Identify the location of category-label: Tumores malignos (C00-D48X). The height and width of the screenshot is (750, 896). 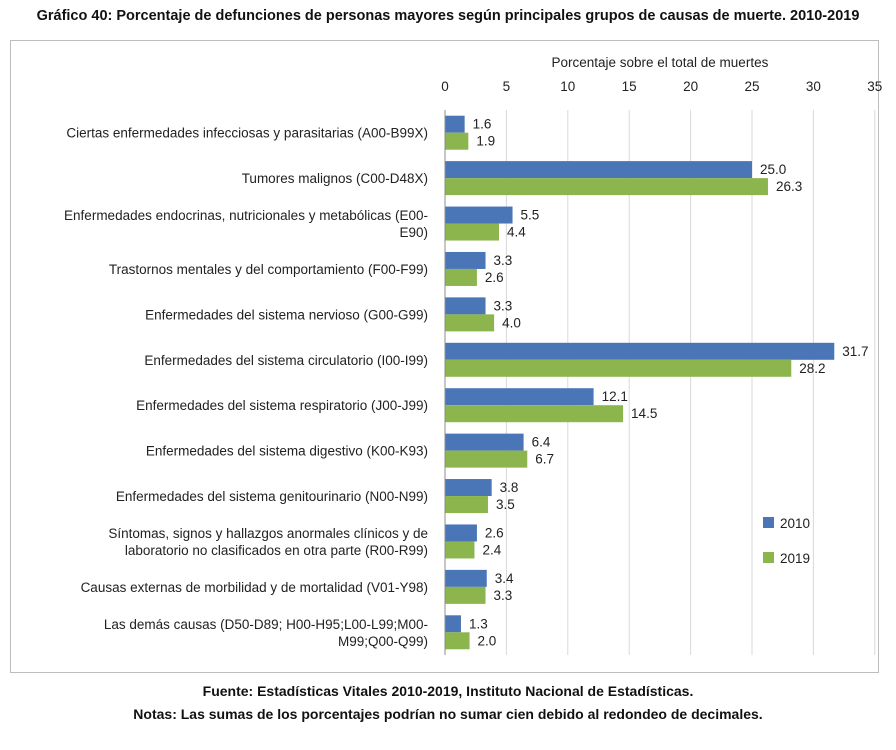
(335, 178).